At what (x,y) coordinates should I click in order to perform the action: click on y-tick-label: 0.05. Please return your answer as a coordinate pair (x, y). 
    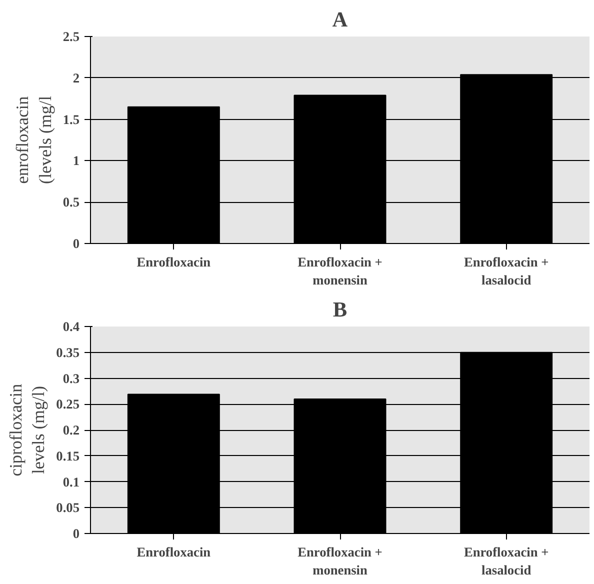
    Looking at the image, I should click on (68, 508).